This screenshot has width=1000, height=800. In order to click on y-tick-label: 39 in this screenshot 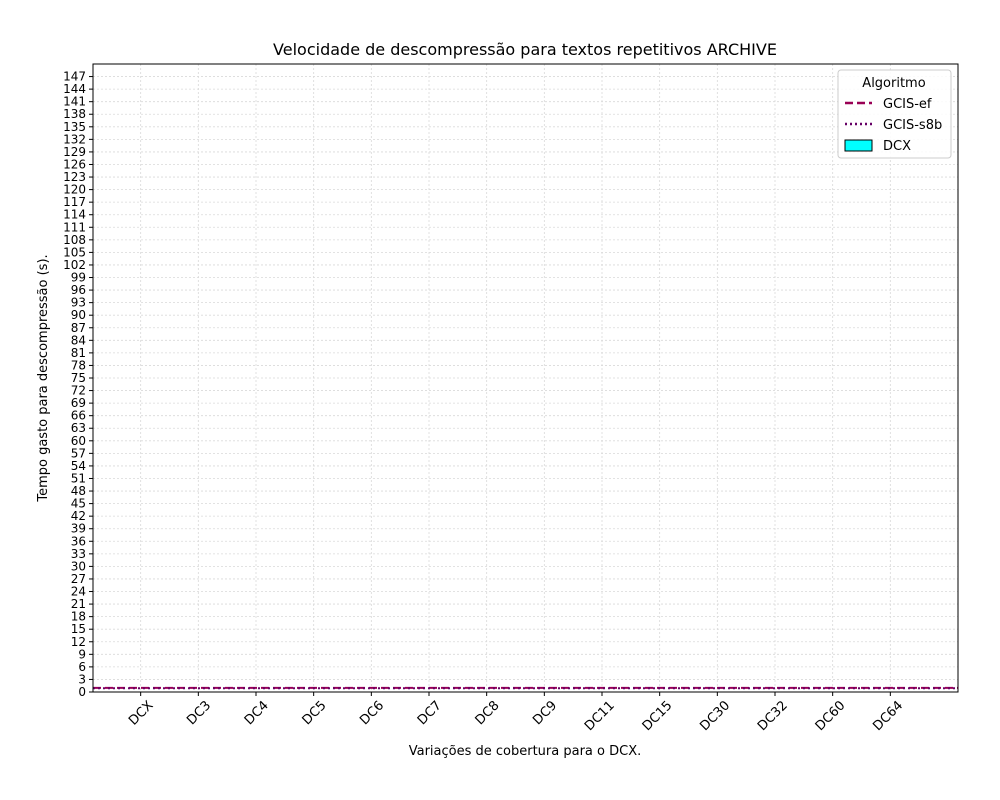, I will do `click(78, 529)`.